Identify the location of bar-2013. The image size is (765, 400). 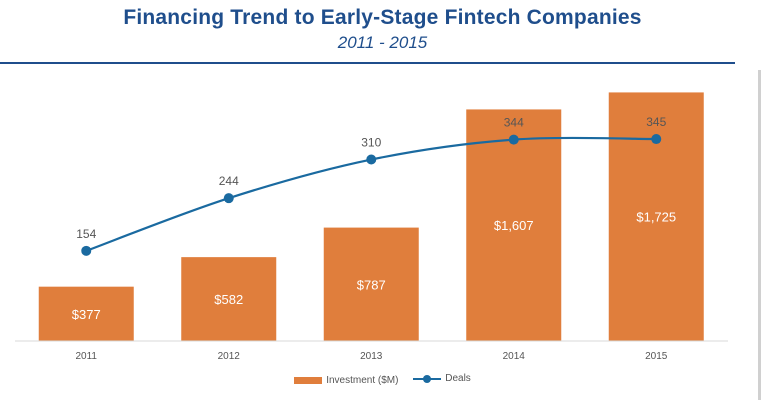
(371, 284).